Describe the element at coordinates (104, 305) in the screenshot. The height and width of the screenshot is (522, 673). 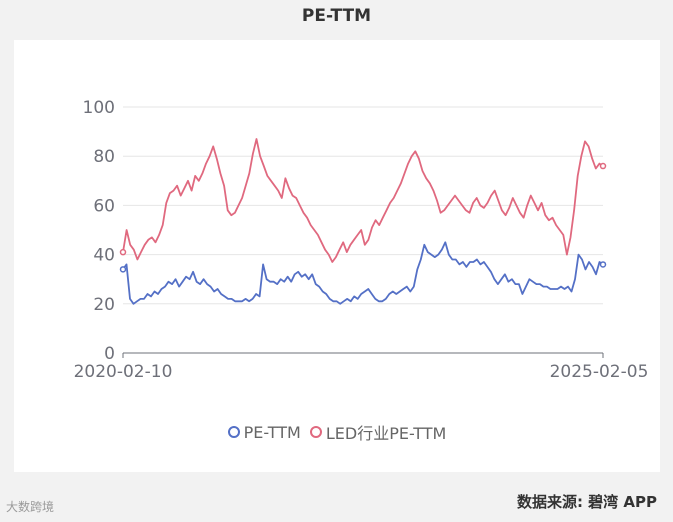
I see `y-tick-label-20: 20` at that location.